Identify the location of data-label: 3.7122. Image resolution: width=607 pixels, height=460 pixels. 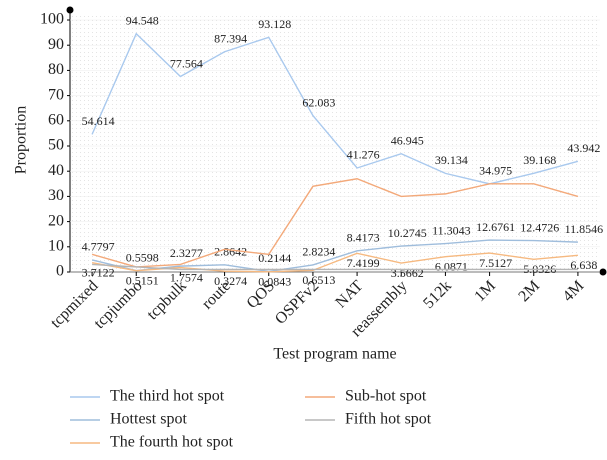
(98, 272).